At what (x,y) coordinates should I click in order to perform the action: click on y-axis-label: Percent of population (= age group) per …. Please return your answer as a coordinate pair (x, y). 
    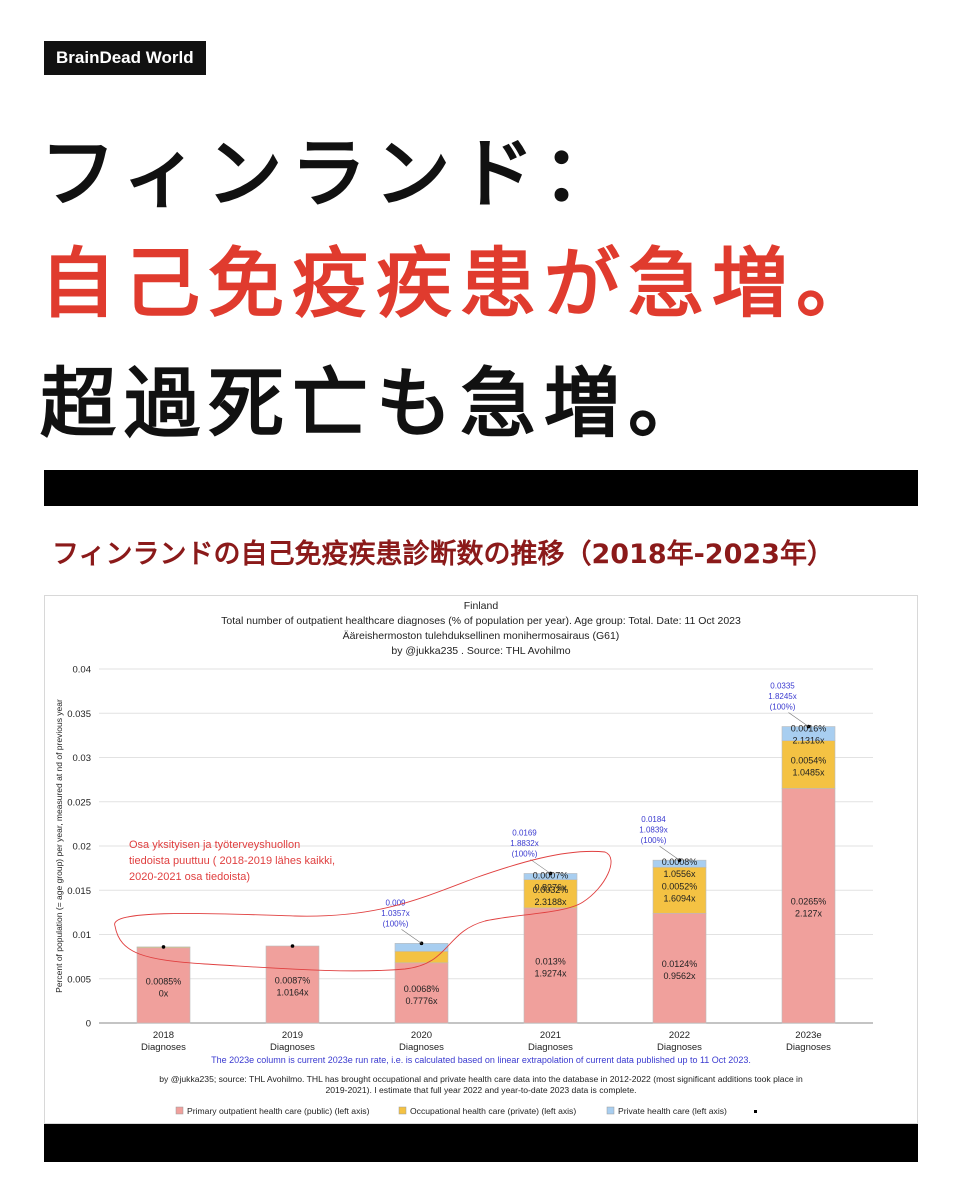
    Looking at the image, I should click on (59, 846).